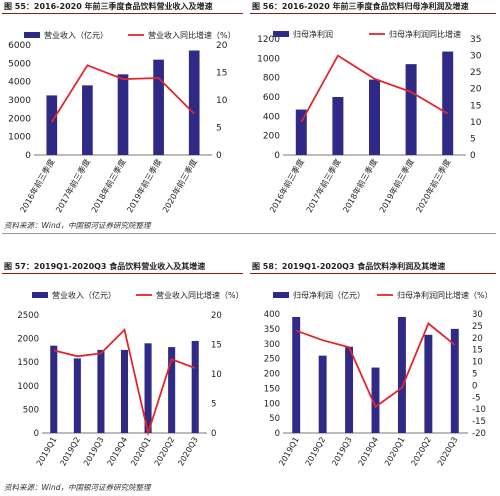 This screenshot has height=496, width=500. What do you see at coordinates (19, 101) in the screenshot?
I see `y-left-tick-label: 3000` at bounding box center [19, 101].